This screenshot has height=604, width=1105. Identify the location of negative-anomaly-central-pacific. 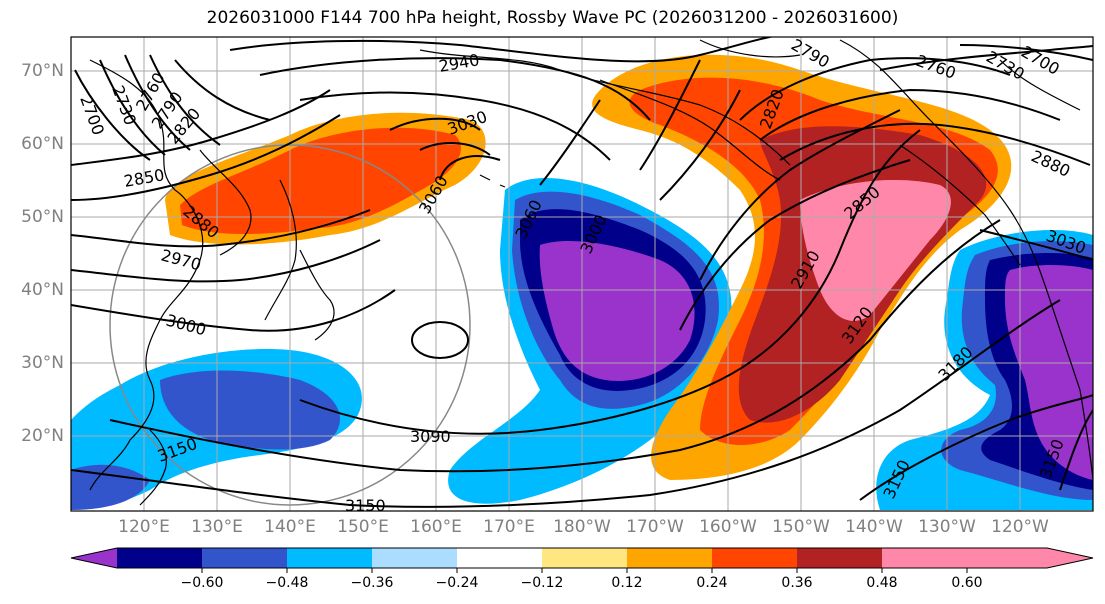
(590, 341).